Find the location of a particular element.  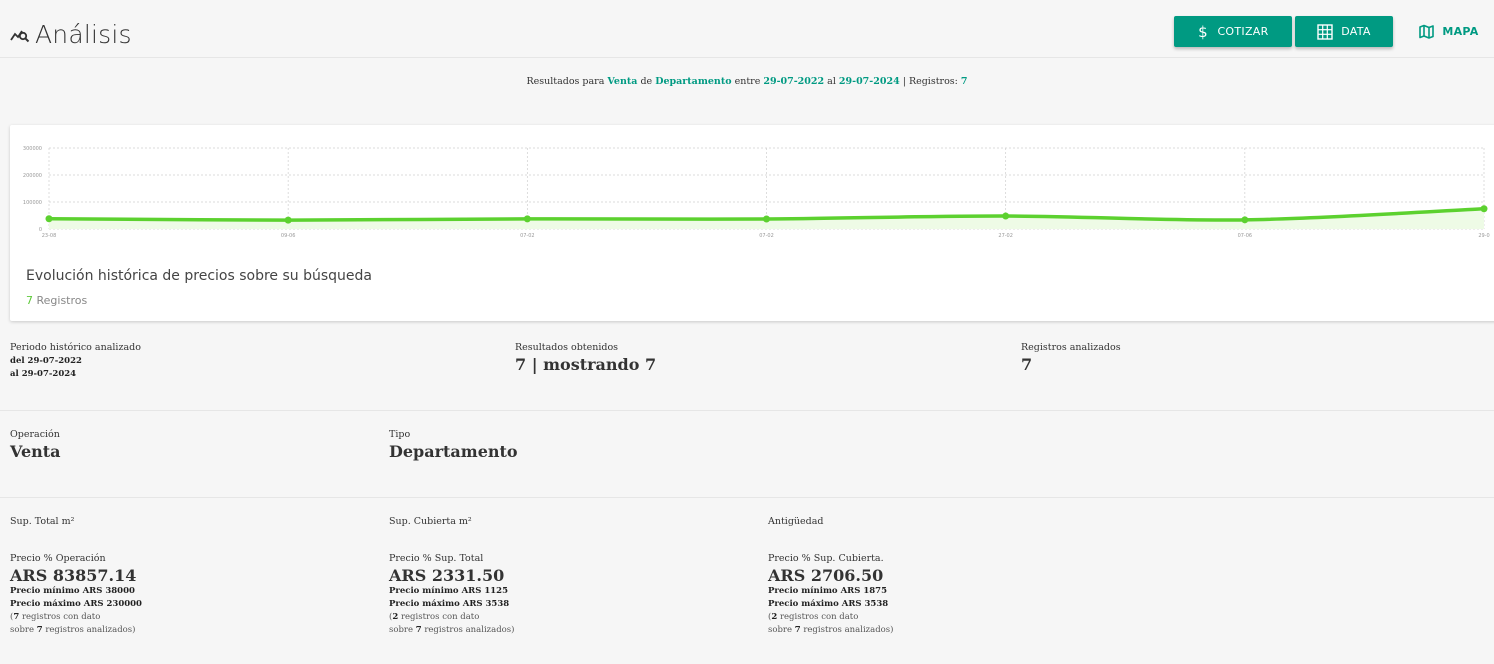

periodo-label: Periodo histórico analizado is located at coordinates (75, 347).